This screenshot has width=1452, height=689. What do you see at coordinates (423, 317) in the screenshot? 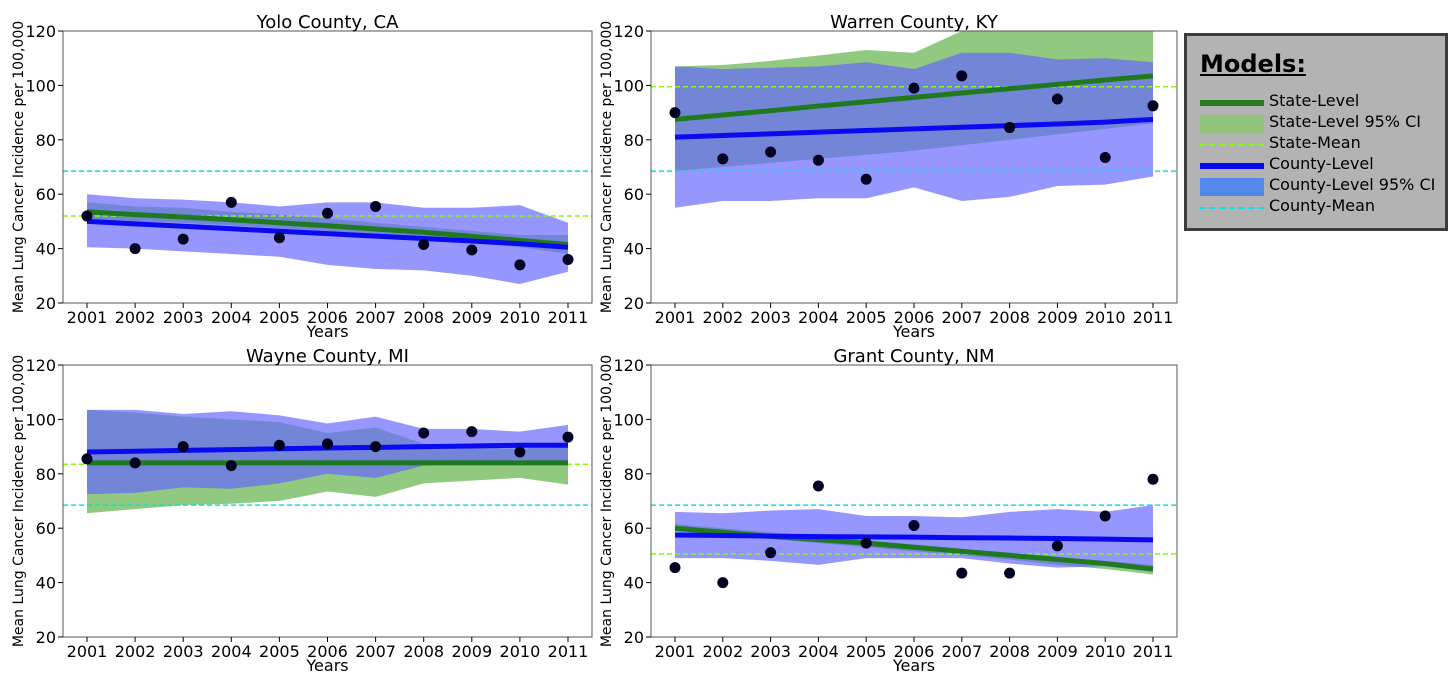
I see `x-tick-label: 2008` at bounding box center [423, 317].